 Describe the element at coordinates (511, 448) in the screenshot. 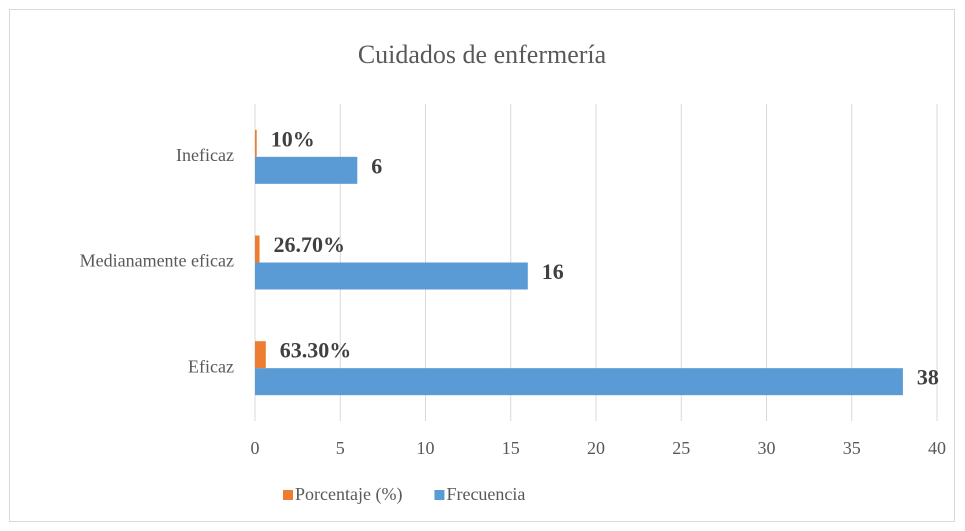

I see `x-tick-label: 15` at that location.